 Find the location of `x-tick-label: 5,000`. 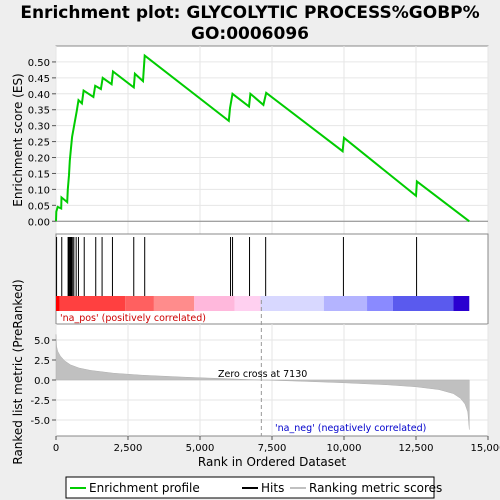

x-tick-label: 5,000 is located at coordinates (200, 448).